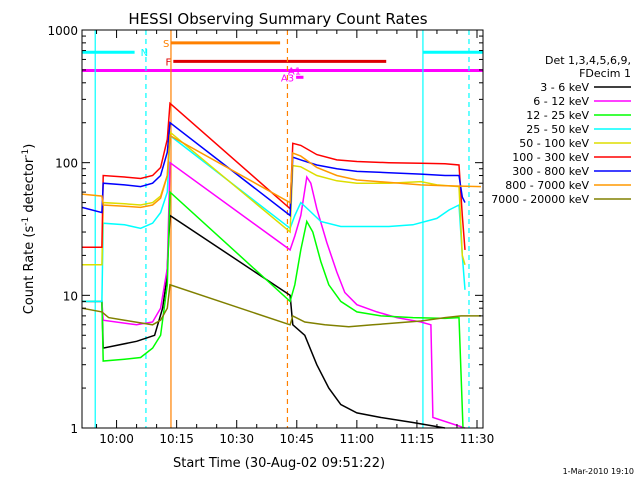 This screenshot has width=640, height=480. What do you see at coordinates (550, 171) in the screenshot?
I see `legend-label-300-800-kev: 300 - 800 keV` at bounding box center [550, 171].